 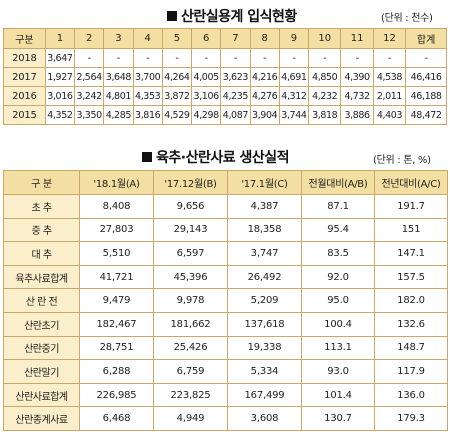 I want to click on table-cell: 26,492, so click(x=264, y=277).